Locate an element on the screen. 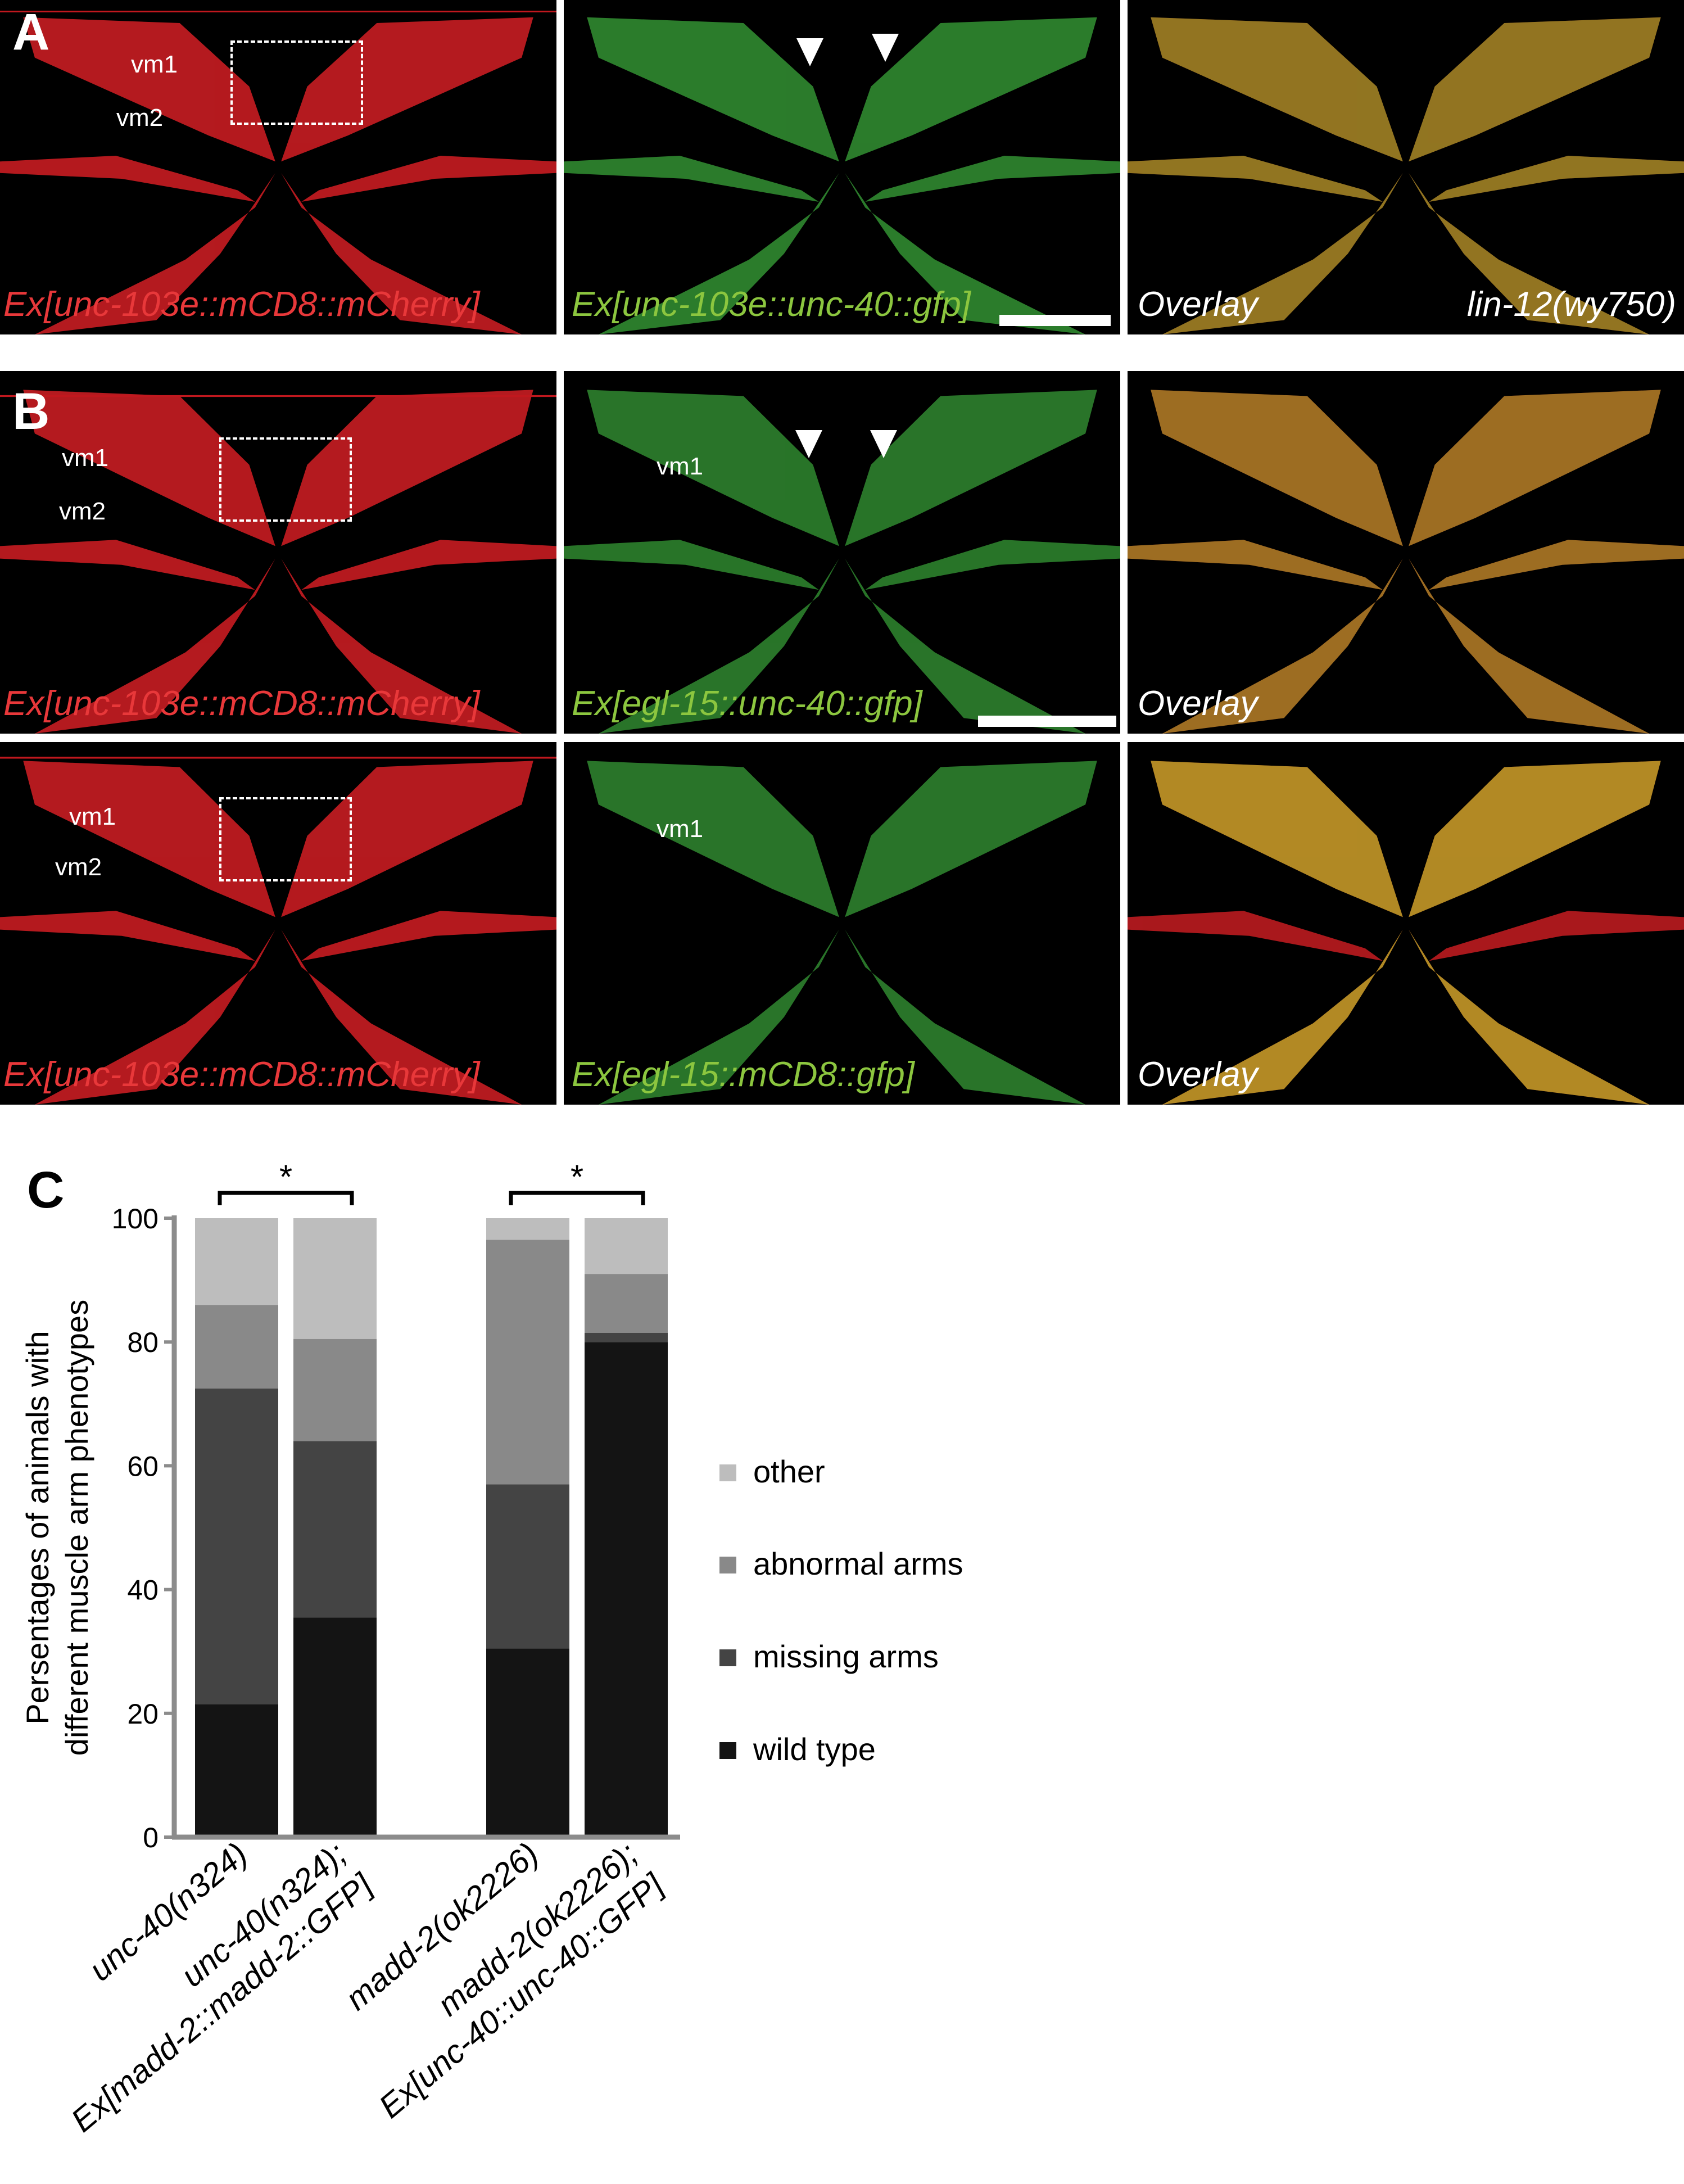  panel-b1-green: vm1 Ex[egl-15::unc-40::gfp] is located at coordinates (842, 552).